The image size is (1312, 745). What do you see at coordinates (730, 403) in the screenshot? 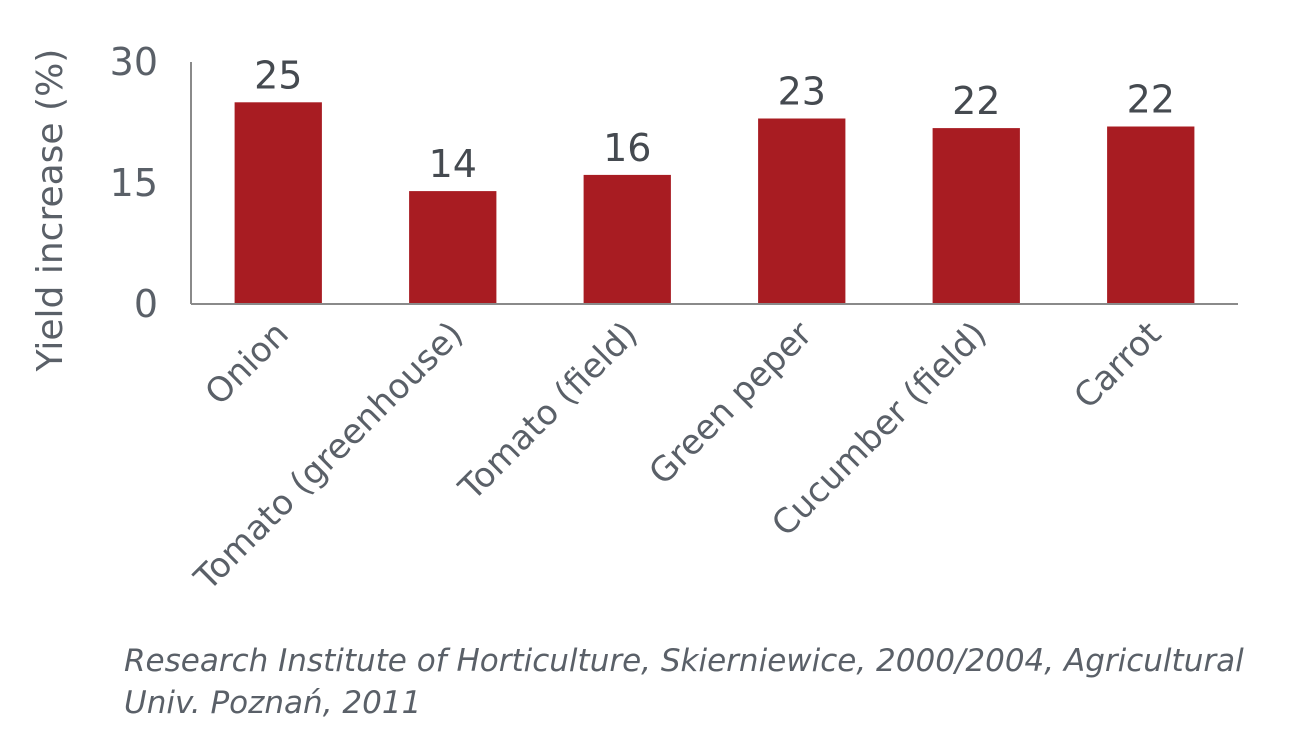
I see `x-tick-label: Green peper` at bounding box center [730, 403].